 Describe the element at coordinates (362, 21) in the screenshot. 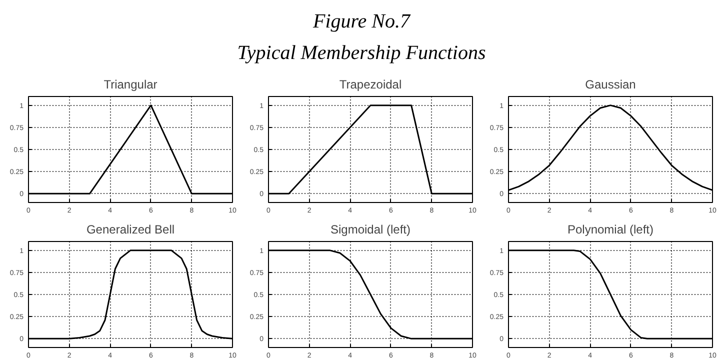

I see `text: Figure No.7` at that location.